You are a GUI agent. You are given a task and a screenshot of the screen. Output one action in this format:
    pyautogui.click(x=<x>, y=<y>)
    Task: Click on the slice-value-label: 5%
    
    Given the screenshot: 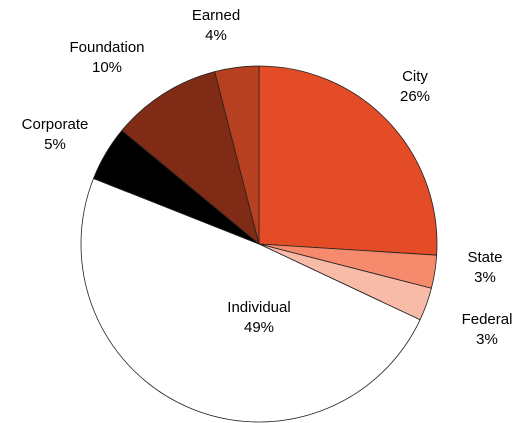 What is the action you would take?
    pyautogui.click(x=55, y=144)
    